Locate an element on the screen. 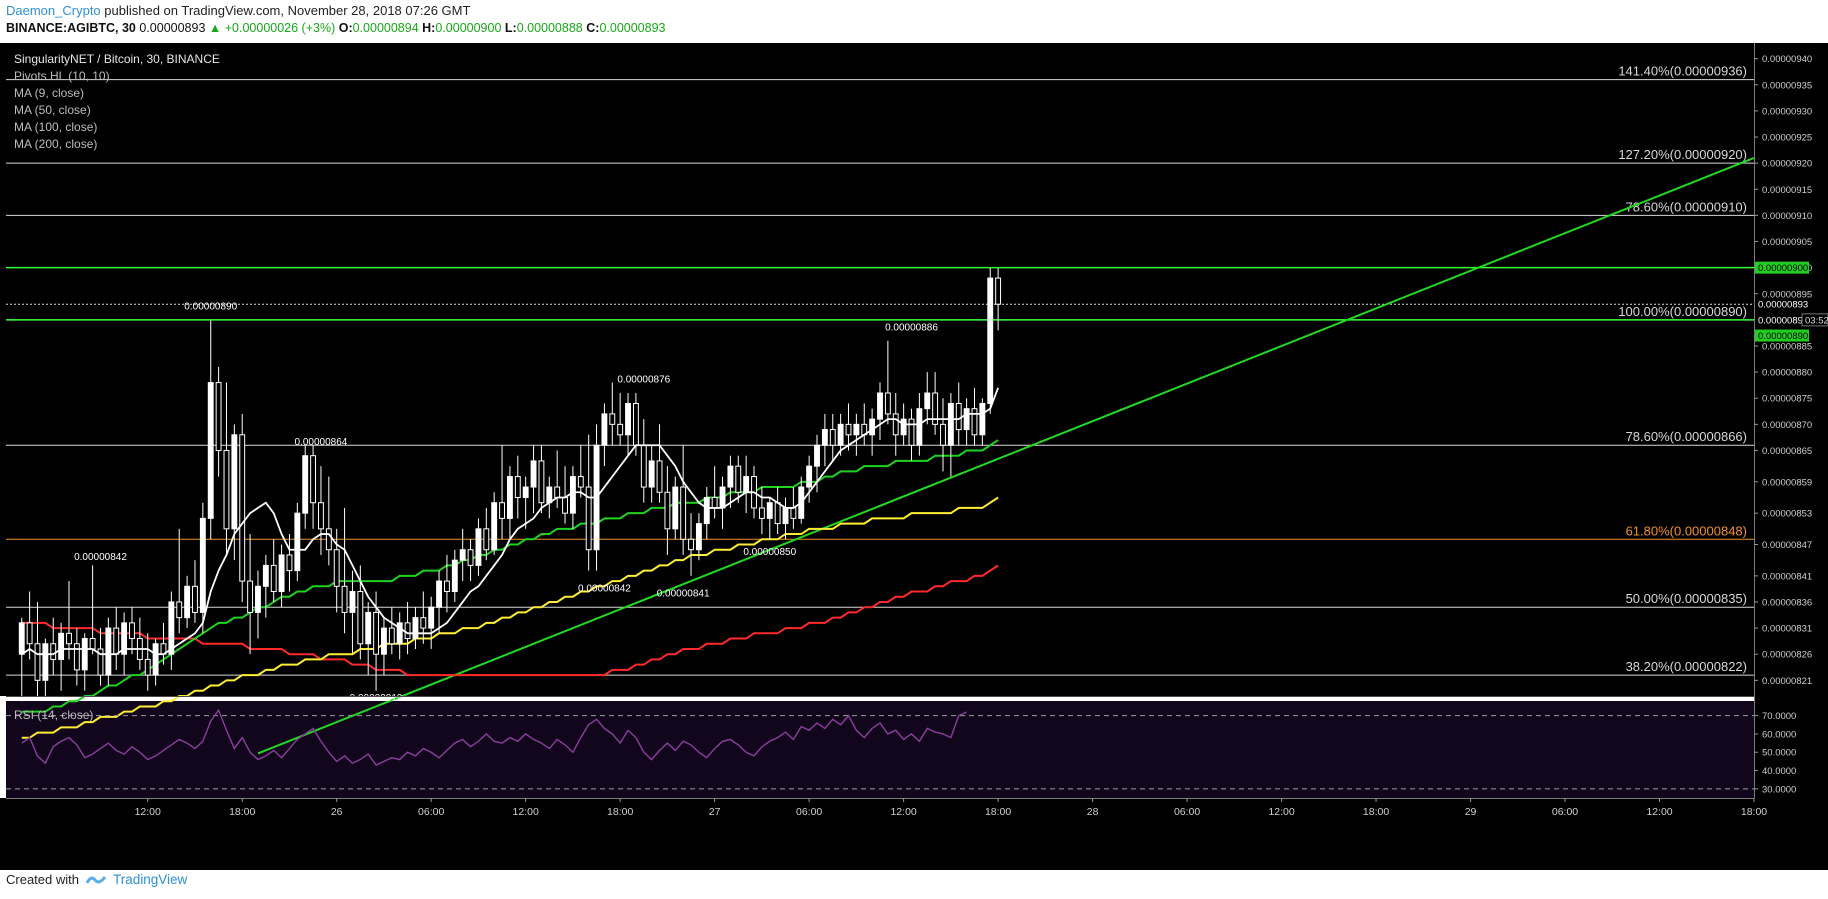 The image size is (1828, 899). author-link: Daemon_Crypto is located at coordinates (53, 10).